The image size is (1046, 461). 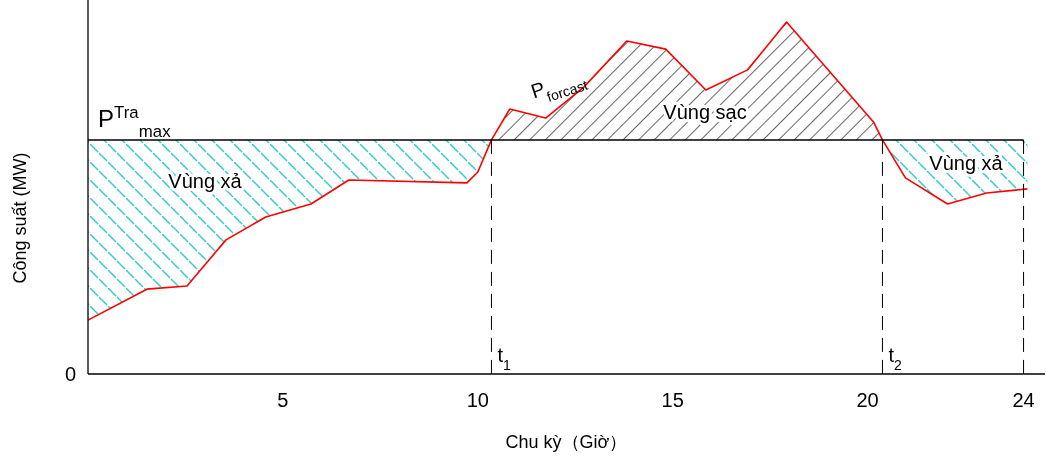 I want to click on x-tick-label: 5, so click(x=283, y=400).